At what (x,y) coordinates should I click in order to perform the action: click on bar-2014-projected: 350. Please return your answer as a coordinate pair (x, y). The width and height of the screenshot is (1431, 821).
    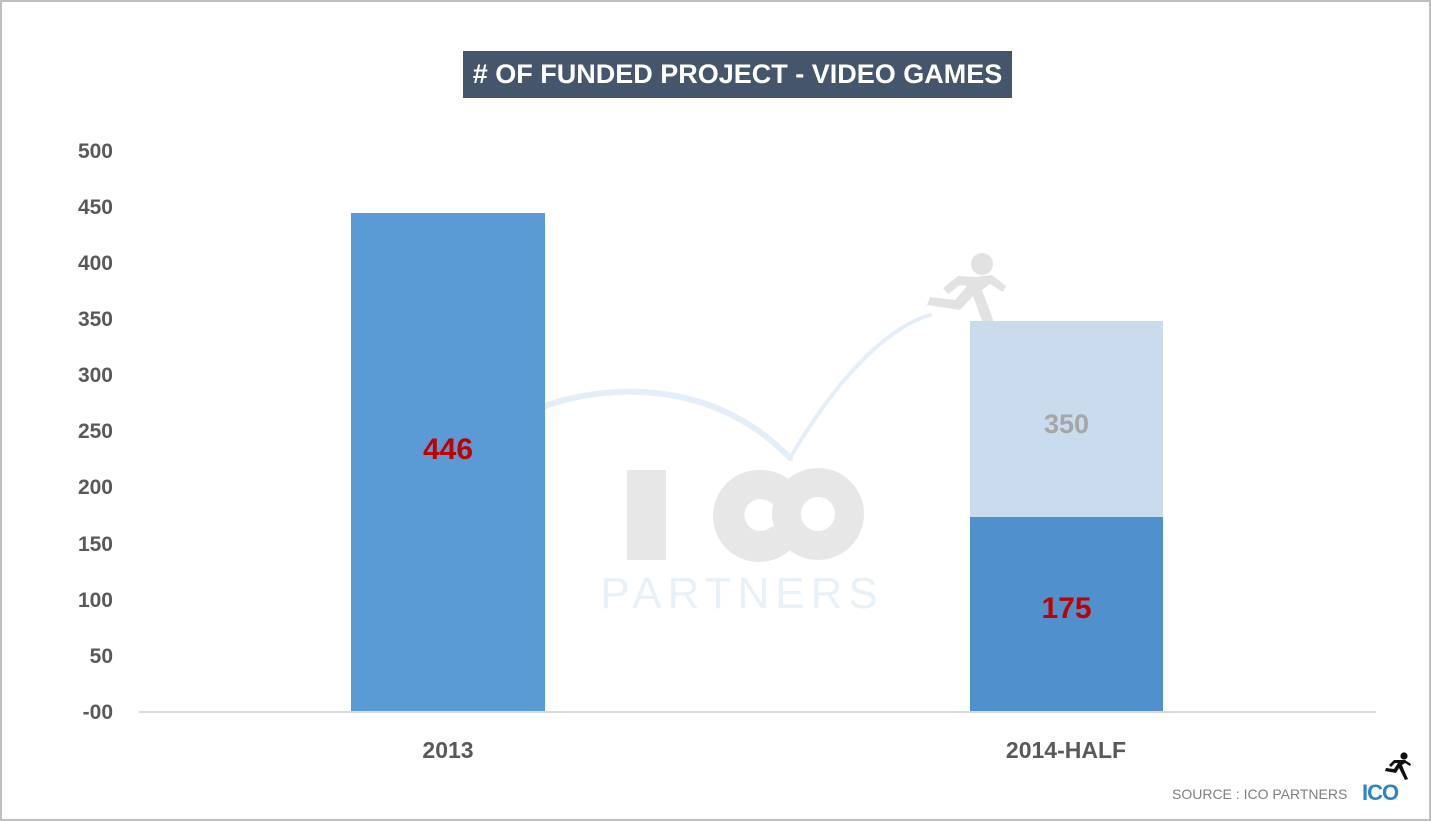
    Looking at the image, I should click on (1066, 419).